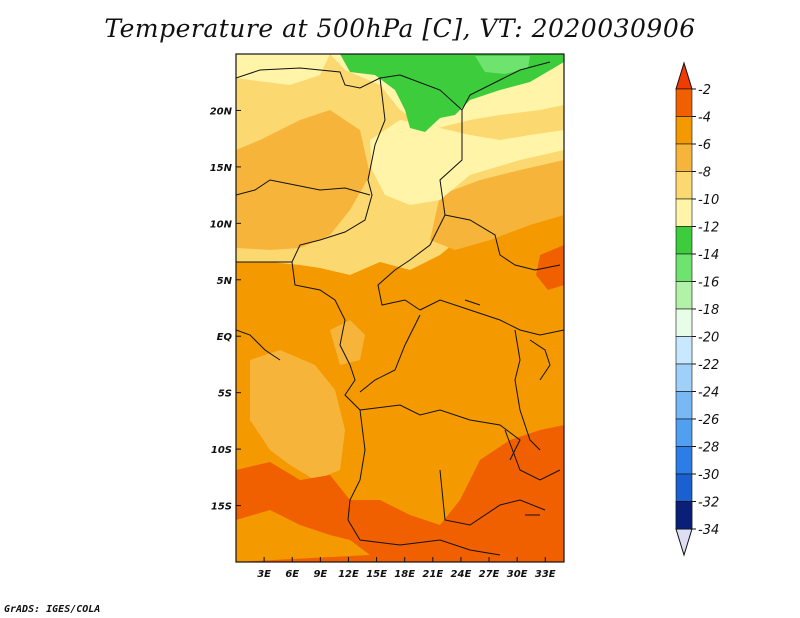  What do you see at coordinates (221, 168) in the screenshot?
I see `y-tick-label: 15N` at bounding box center [221, 168].